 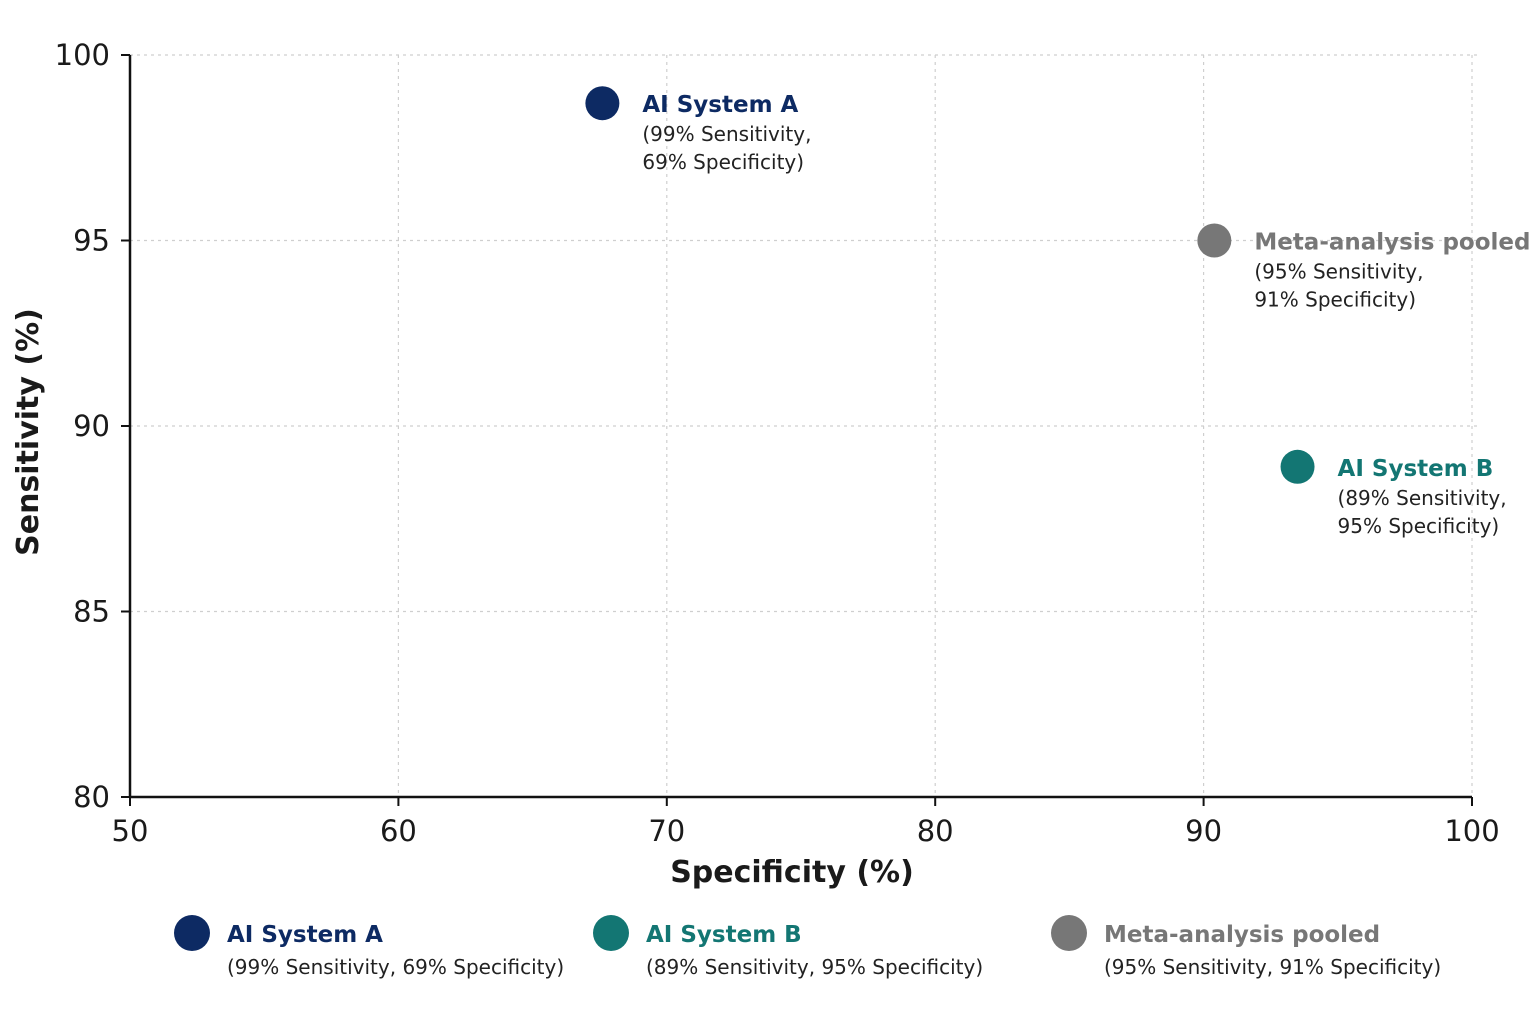 I want to click on point-annotation-line2: 95% Specificity), so click(x=1419, y=526).